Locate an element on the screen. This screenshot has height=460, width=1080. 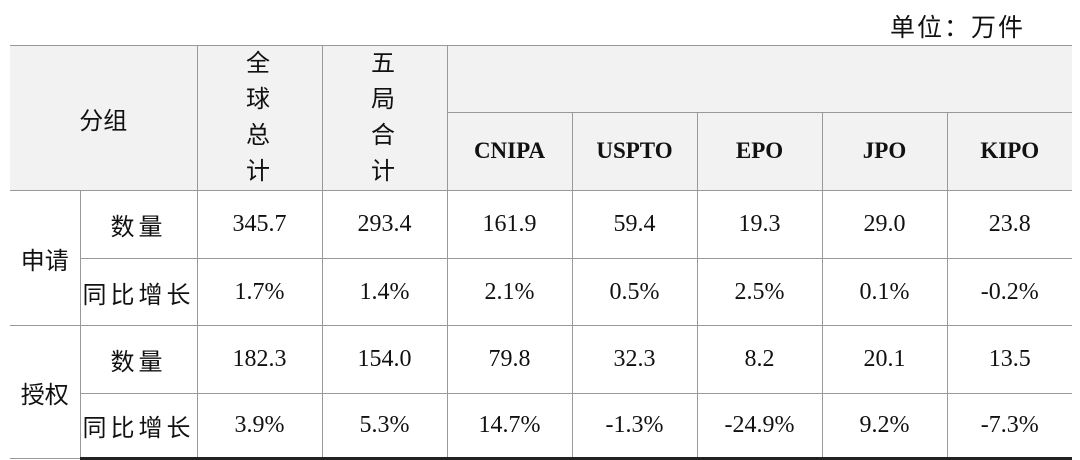
cell: 1.4% is located at coordinates (384, 292).